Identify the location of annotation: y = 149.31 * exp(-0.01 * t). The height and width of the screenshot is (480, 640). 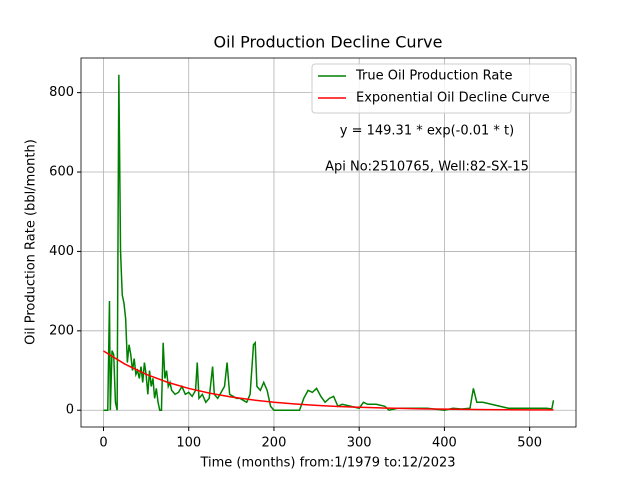
(427, 131).